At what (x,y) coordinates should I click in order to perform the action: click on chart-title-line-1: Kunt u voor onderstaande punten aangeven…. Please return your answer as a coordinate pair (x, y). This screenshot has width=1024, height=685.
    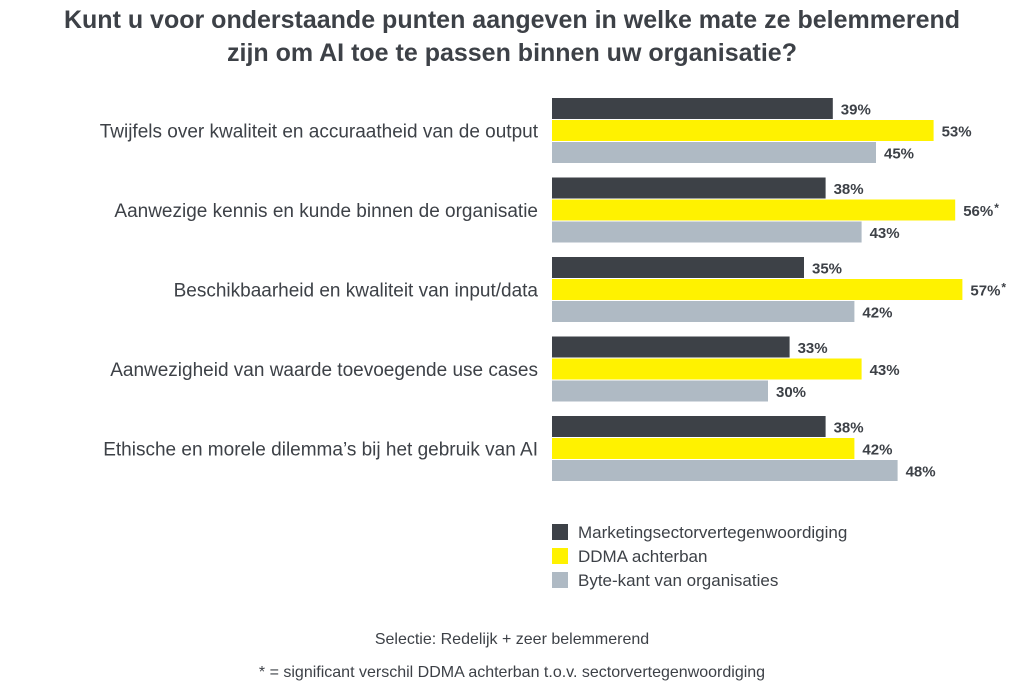
    Looking at the image, I should click on (512, 20).